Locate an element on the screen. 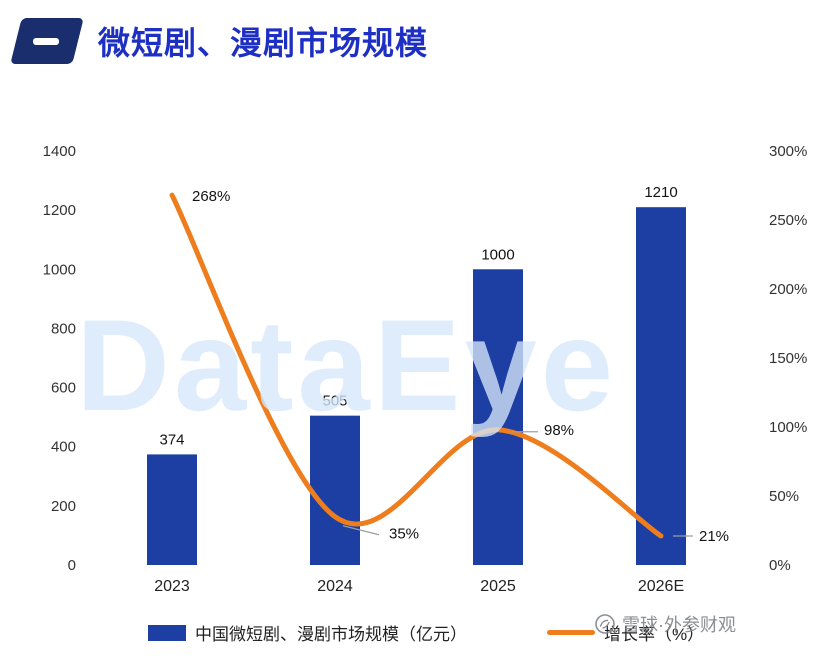 This screenshot has width=820, height=658. left-axis-tick: 1400 is located at coordinates (59, 151).